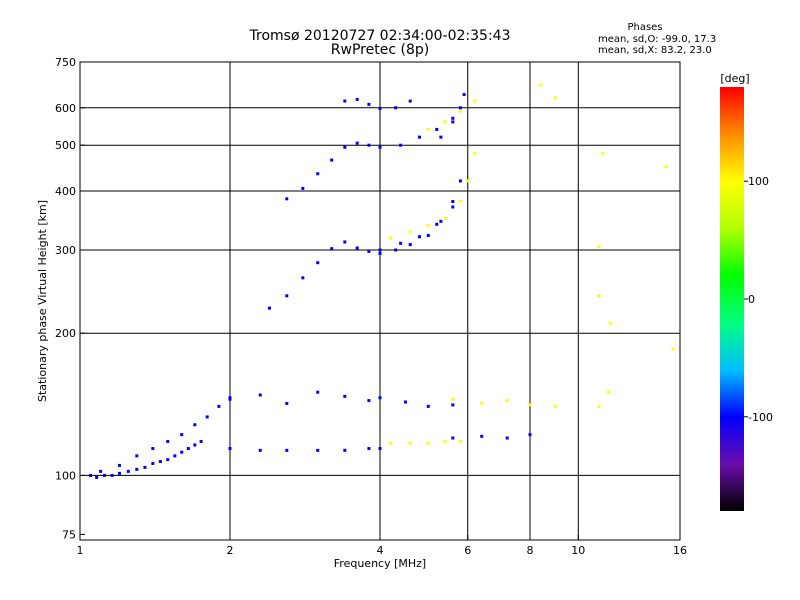  Describe the element at coordinates (380, 563) in the screenshot. I see `x-axis-label: Frequency [MHz]` at that location.